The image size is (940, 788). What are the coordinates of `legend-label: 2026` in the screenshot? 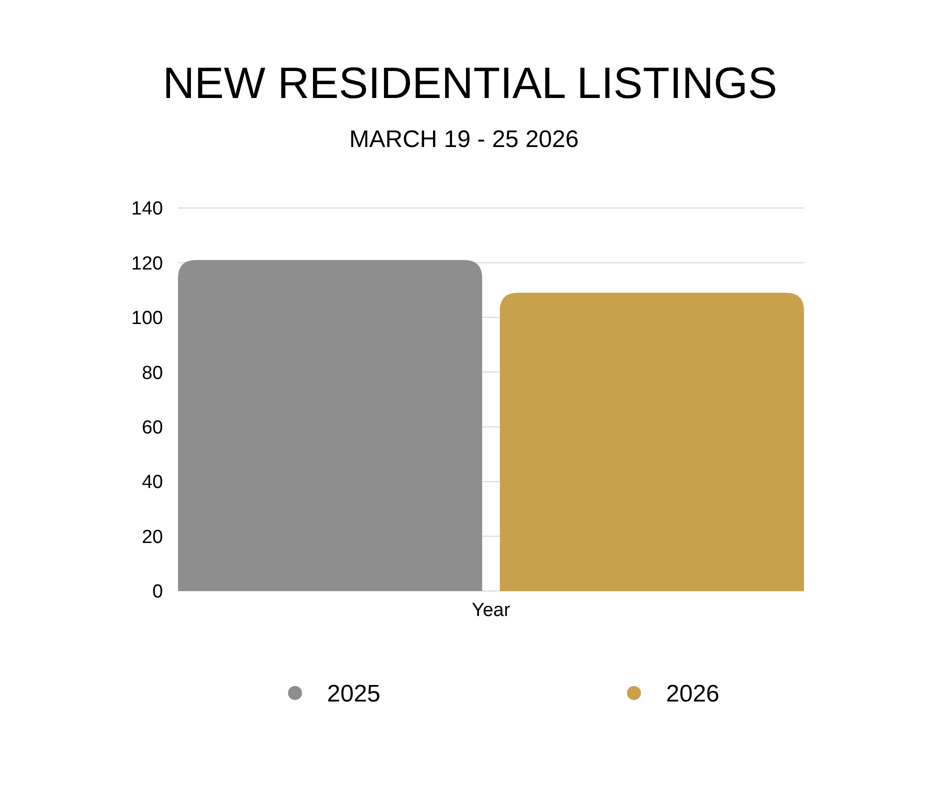 It's located at (693, 694).